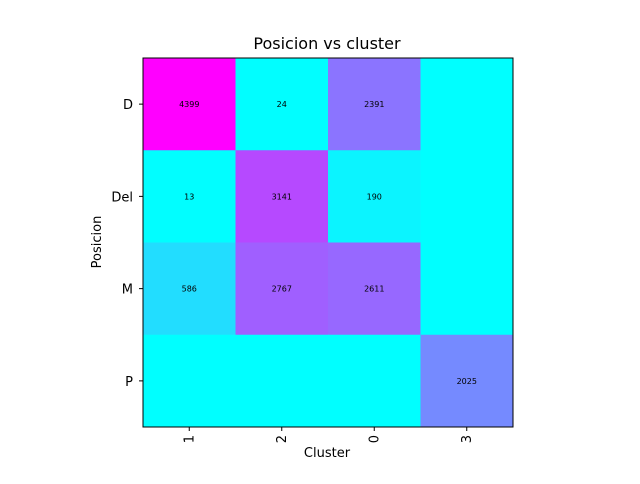  I want to click on y-axis-label: Posicion, so click(97, 242).